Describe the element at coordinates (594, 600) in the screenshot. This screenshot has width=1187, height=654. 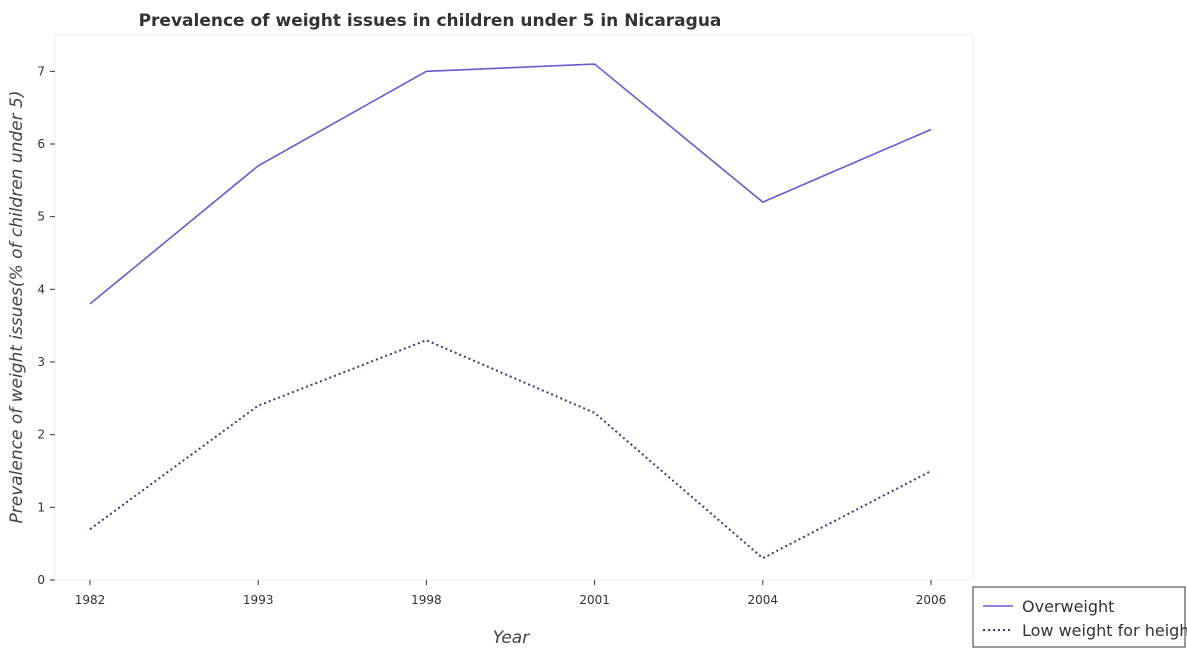
I see `x-tick-label: 2001` at that location.